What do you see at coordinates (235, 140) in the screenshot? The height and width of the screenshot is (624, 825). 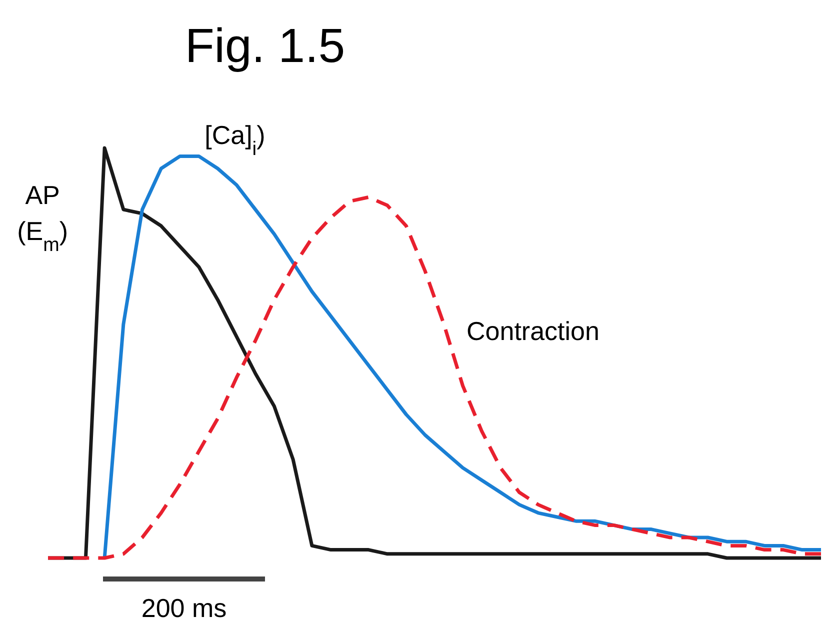 I see `series-label: [Ca]$_{i}$)` at bounding box center [235, 140].